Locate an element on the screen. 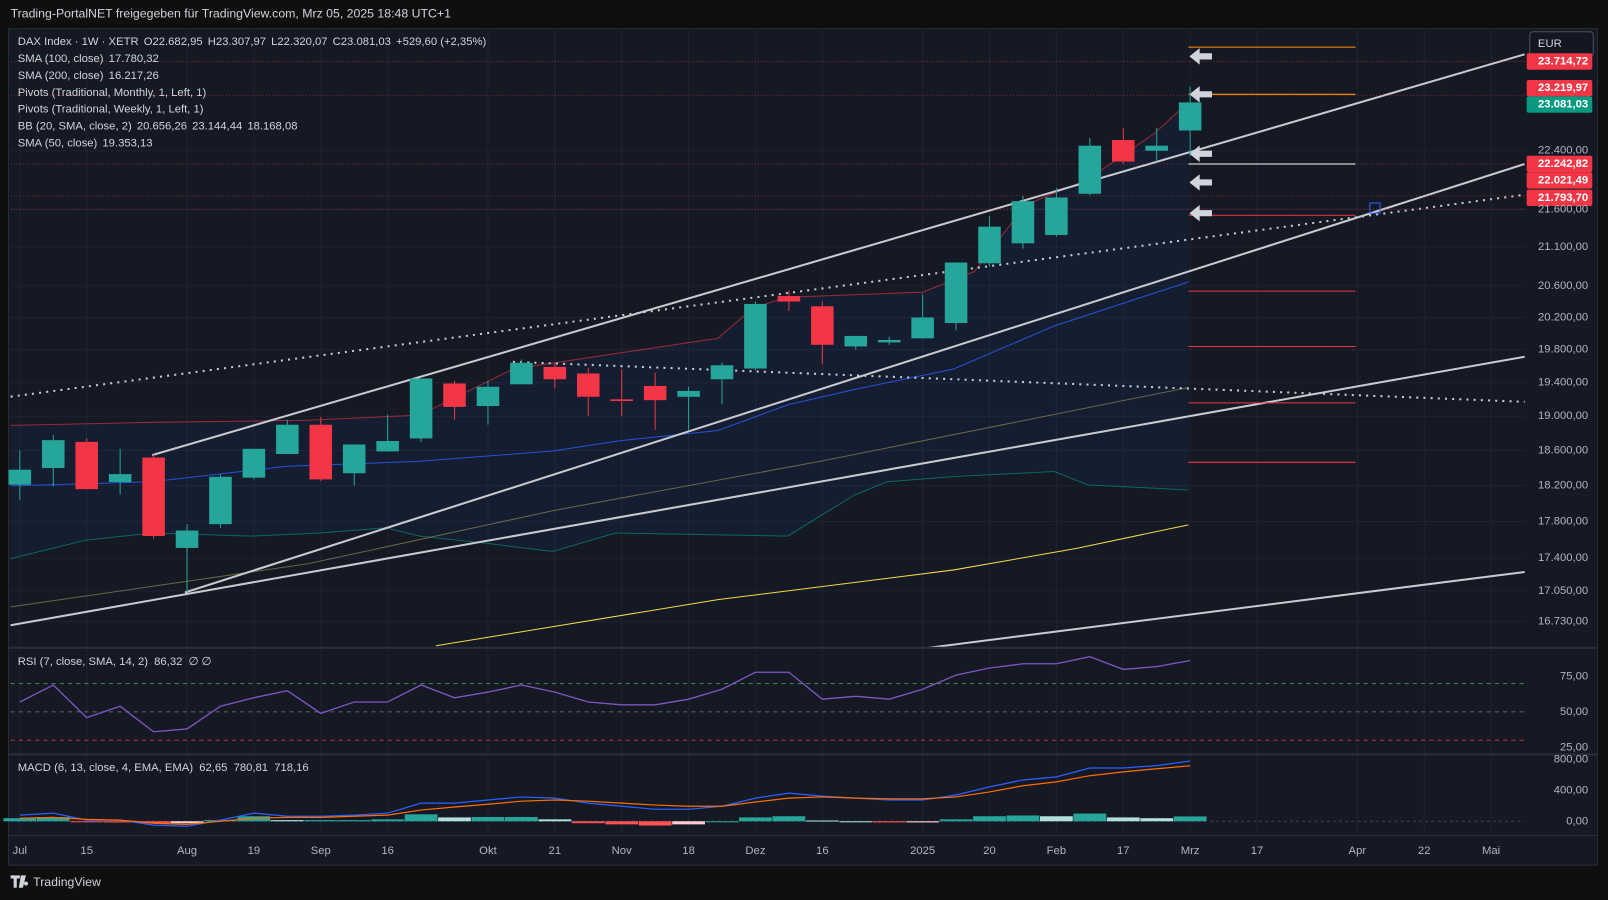 The height and width of the screenshot is (900, 1608). rsi-tick-label: 25,00 is located at coordinates (1574, 747).